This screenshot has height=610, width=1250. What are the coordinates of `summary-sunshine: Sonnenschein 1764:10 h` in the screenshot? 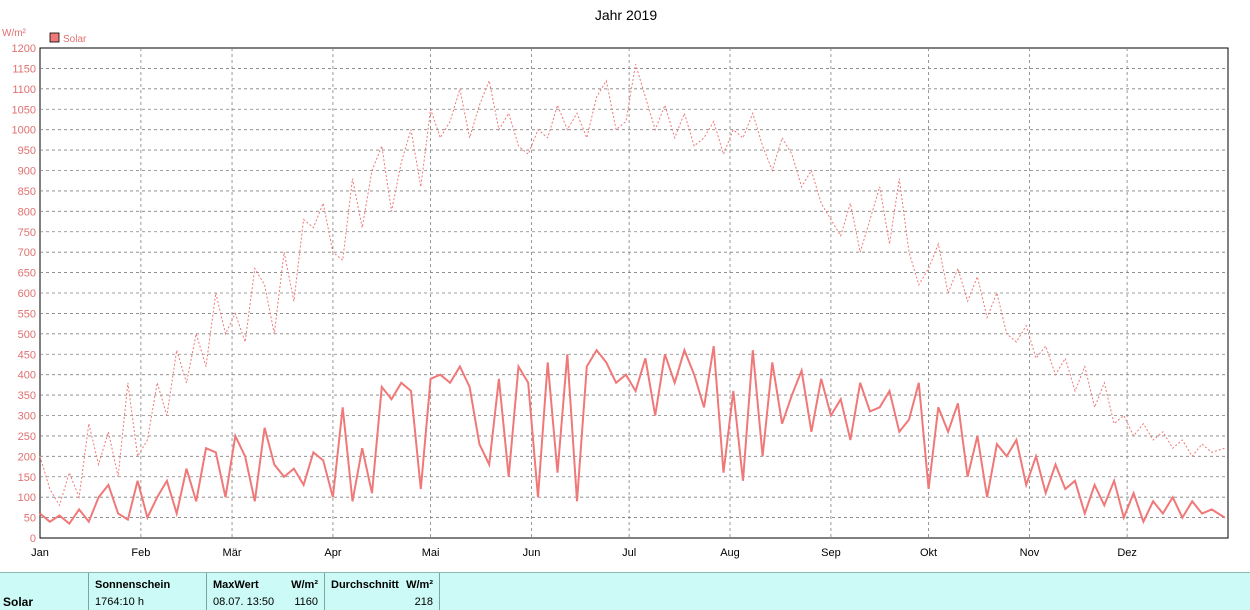 It's located at (147, 591).